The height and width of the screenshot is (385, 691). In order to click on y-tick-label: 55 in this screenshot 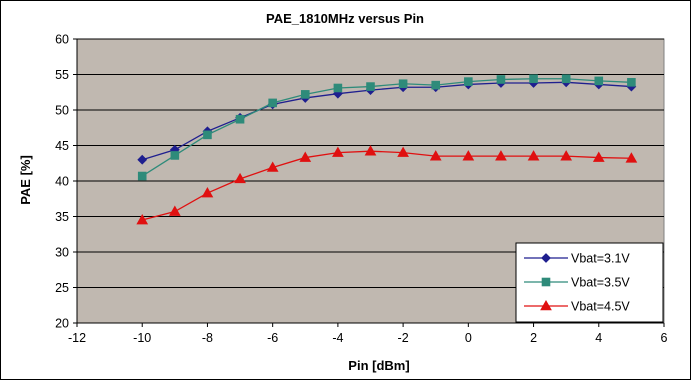, I will do `click(62, 75)`.